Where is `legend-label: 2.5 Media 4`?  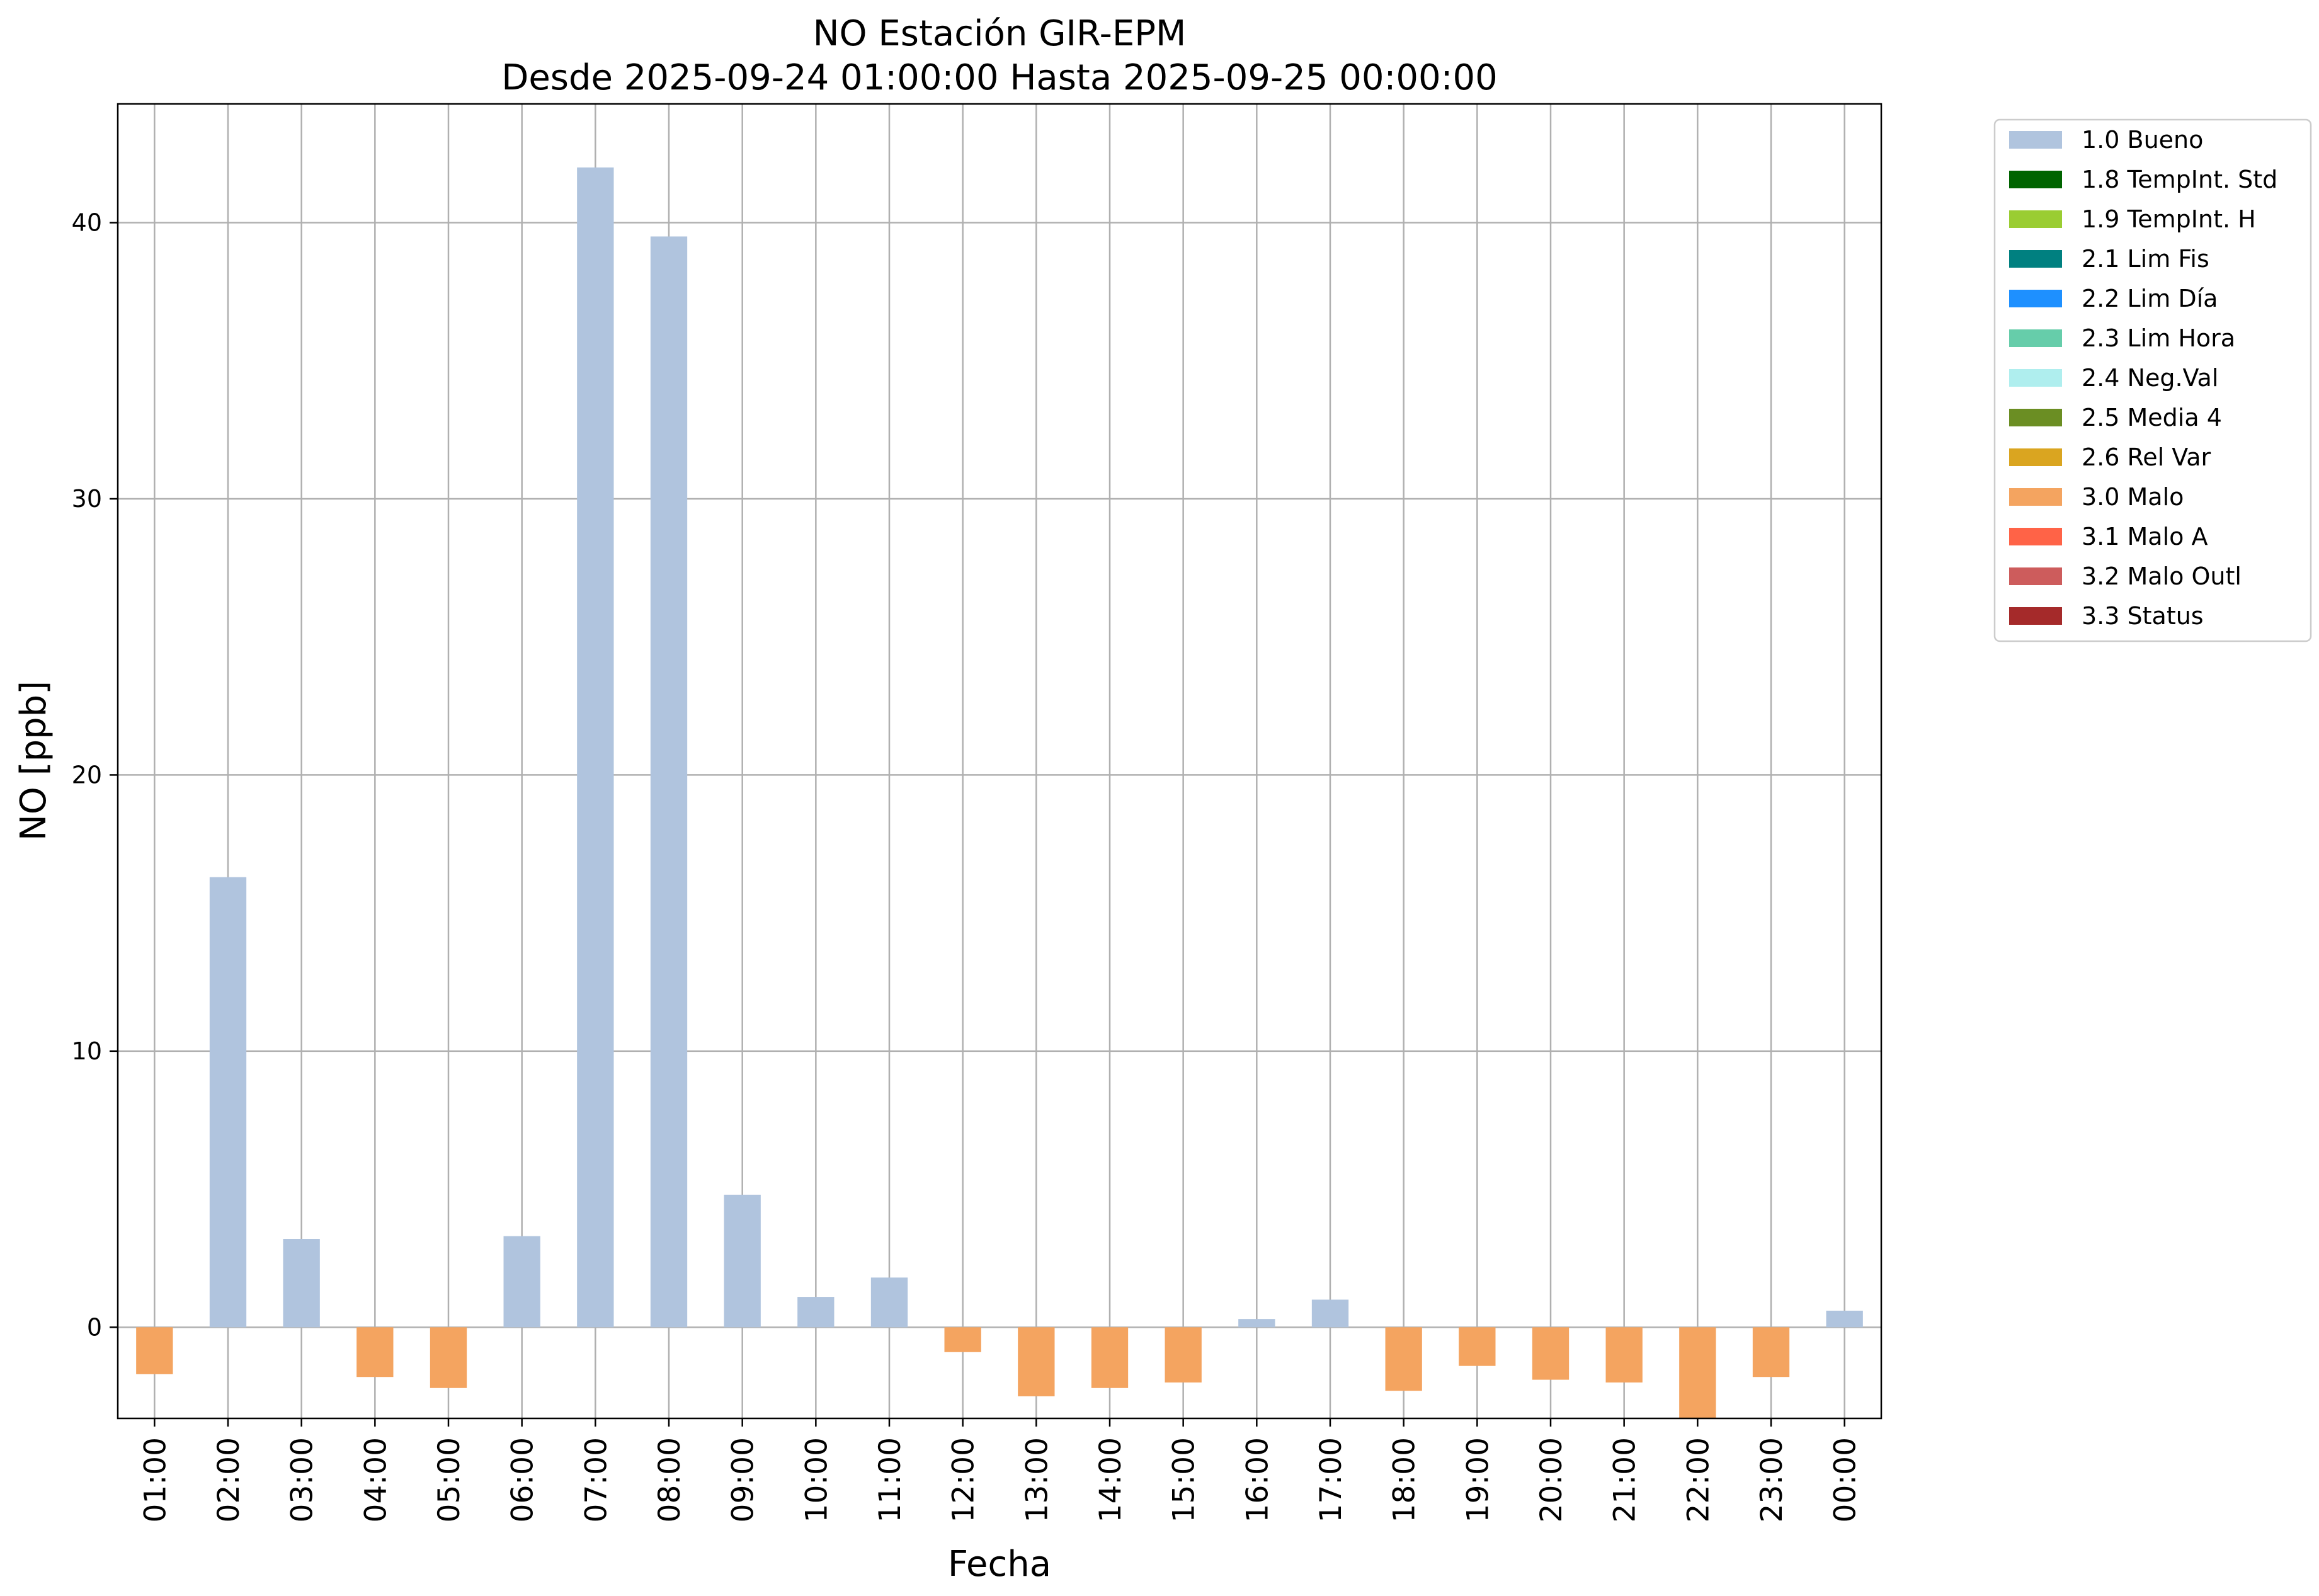 legend-label: 2.5 Media 4 is located at coordinates (2152, 417).